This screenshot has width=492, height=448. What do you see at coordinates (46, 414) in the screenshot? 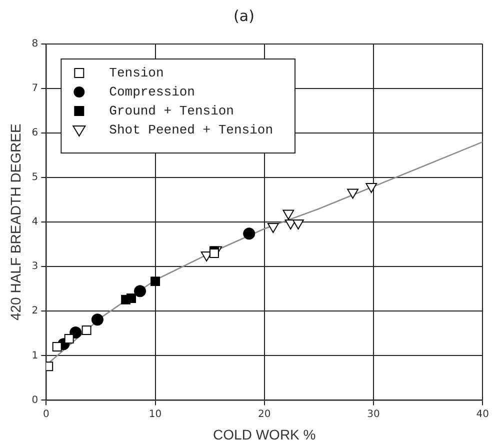
I see `x-tick-label: 0` at bounding box center [46, 414].